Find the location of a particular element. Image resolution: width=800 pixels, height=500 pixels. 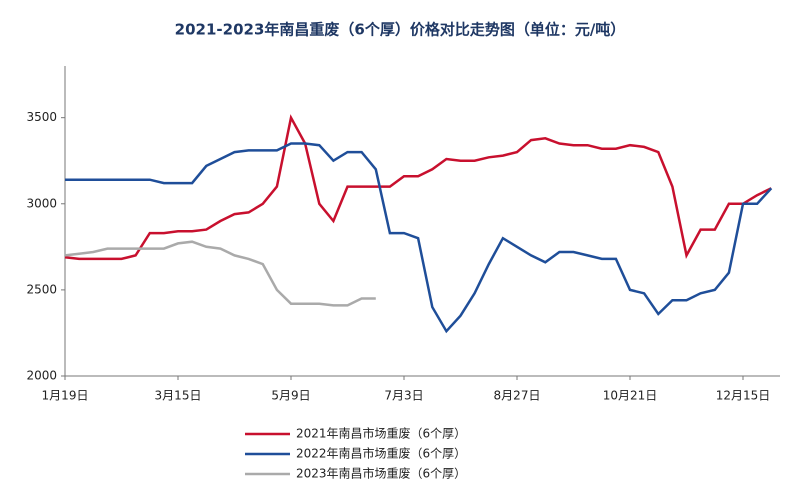

legend-label: 2021年南昌市场重废（6个厚） is located at coordinates (381, 433).